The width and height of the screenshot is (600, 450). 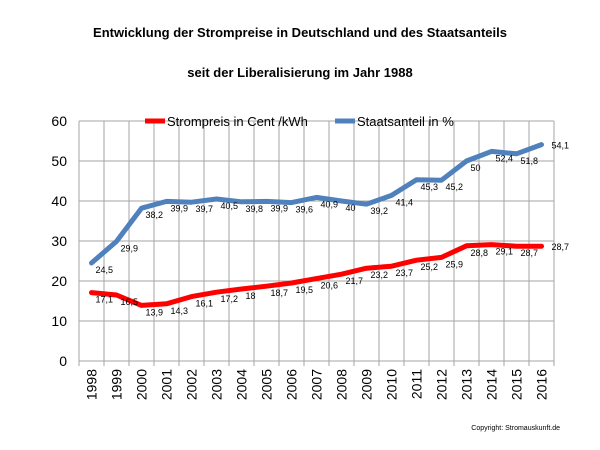 I want to click on data-label: 16,1, so click(x=205, y=304).